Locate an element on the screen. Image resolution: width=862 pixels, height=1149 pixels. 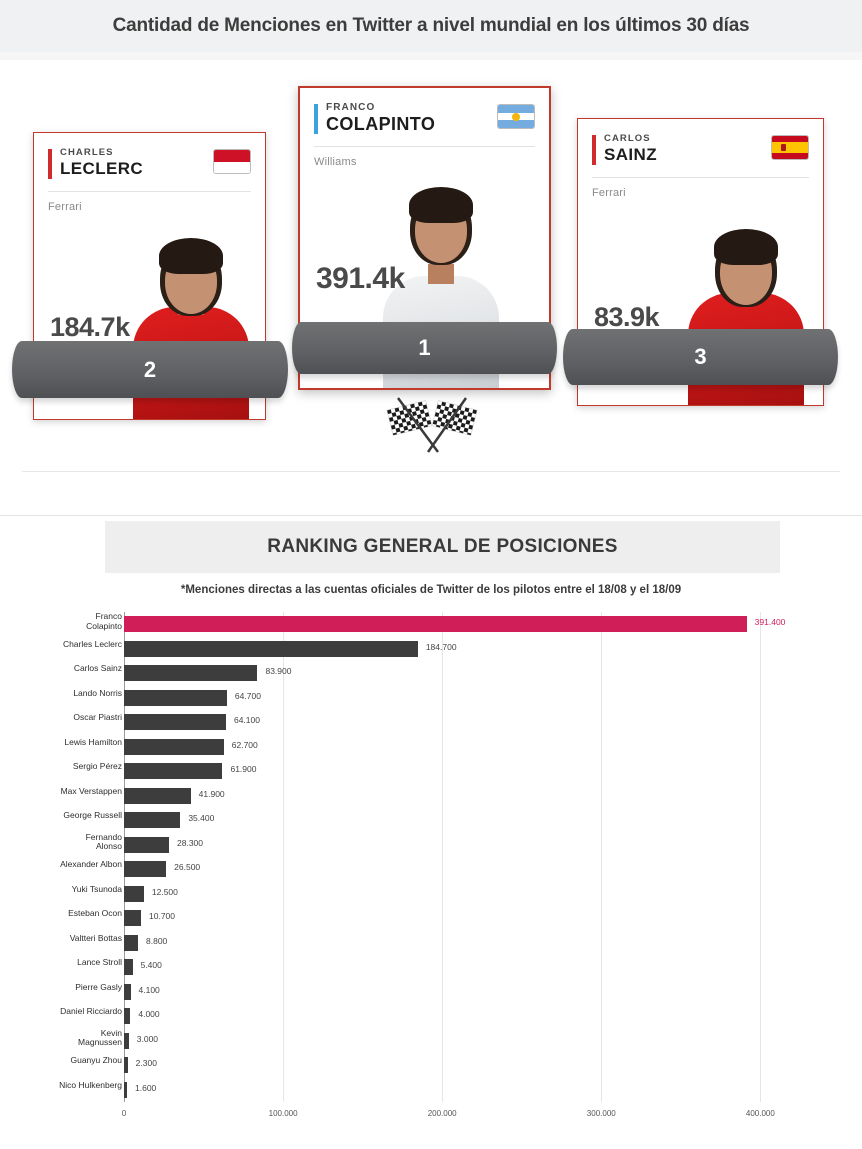
bar-category-label: Max Verstappen is located at coordinates (91, 790).